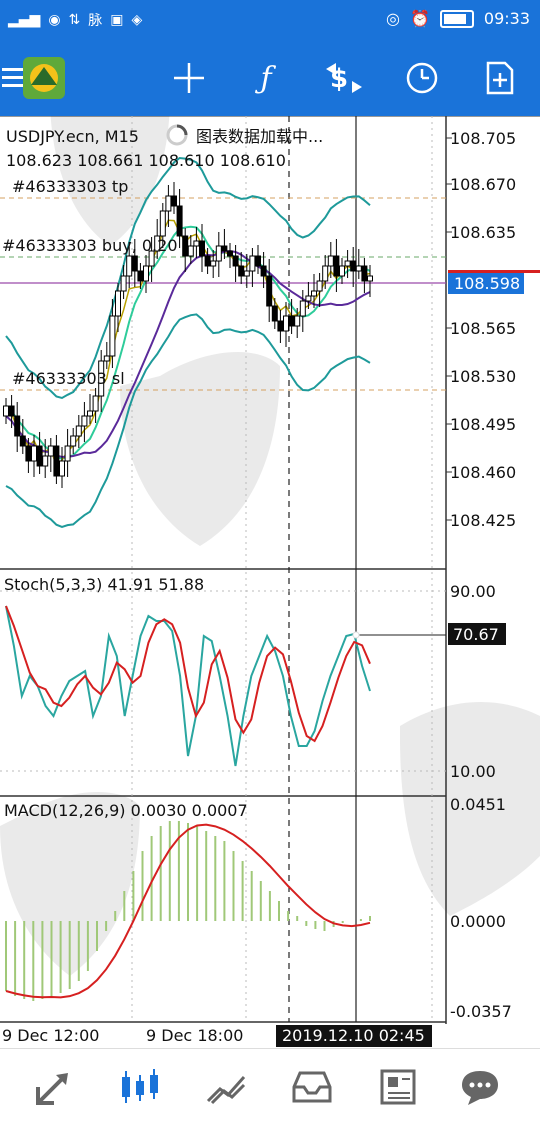 This screenshot has height=1123, width=540. I want to click on price-label: 108.425, so click(483, 520).